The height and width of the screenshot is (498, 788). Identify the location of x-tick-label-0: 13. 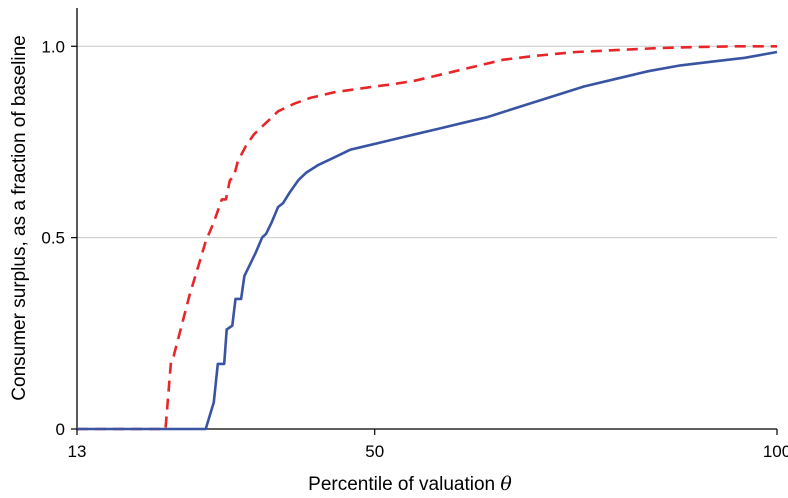
(77, 451).